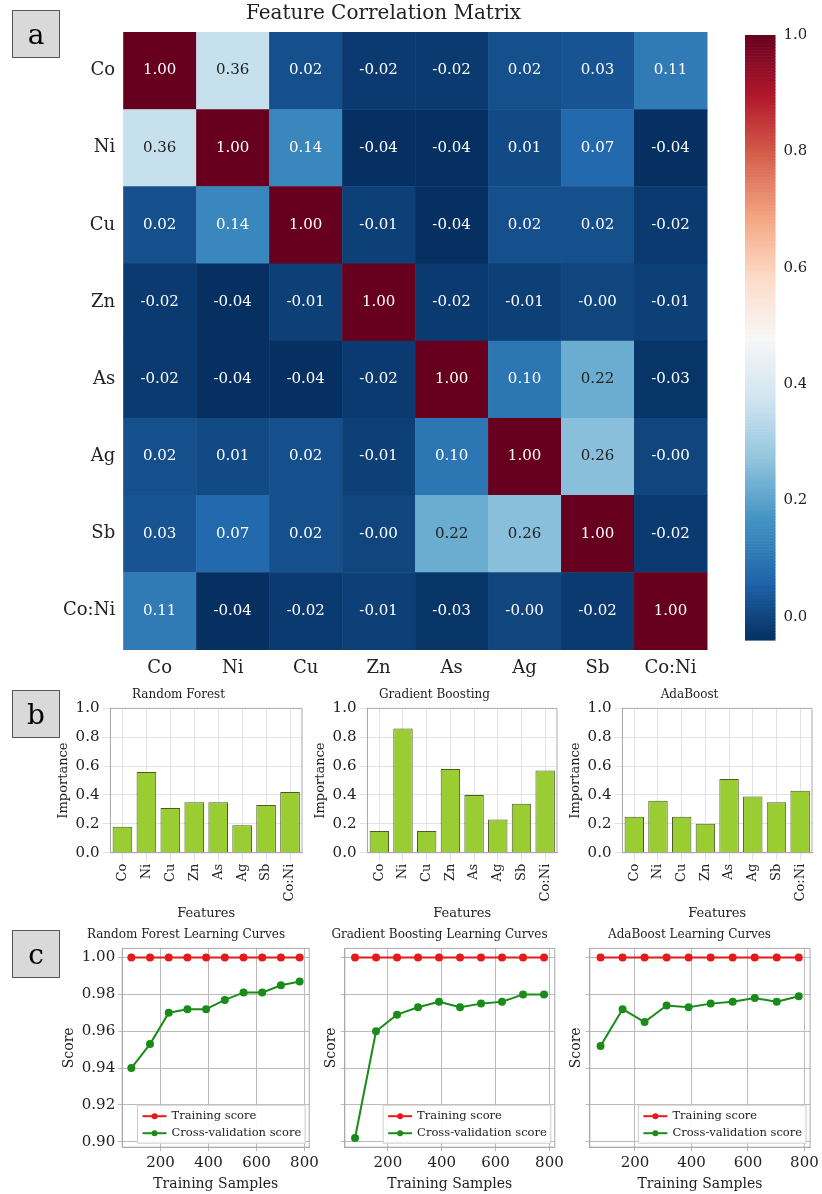 The height and width of the screenshot is (1194, 822). I want to click on y-tick-label: 0.96, so click(98, 1030).